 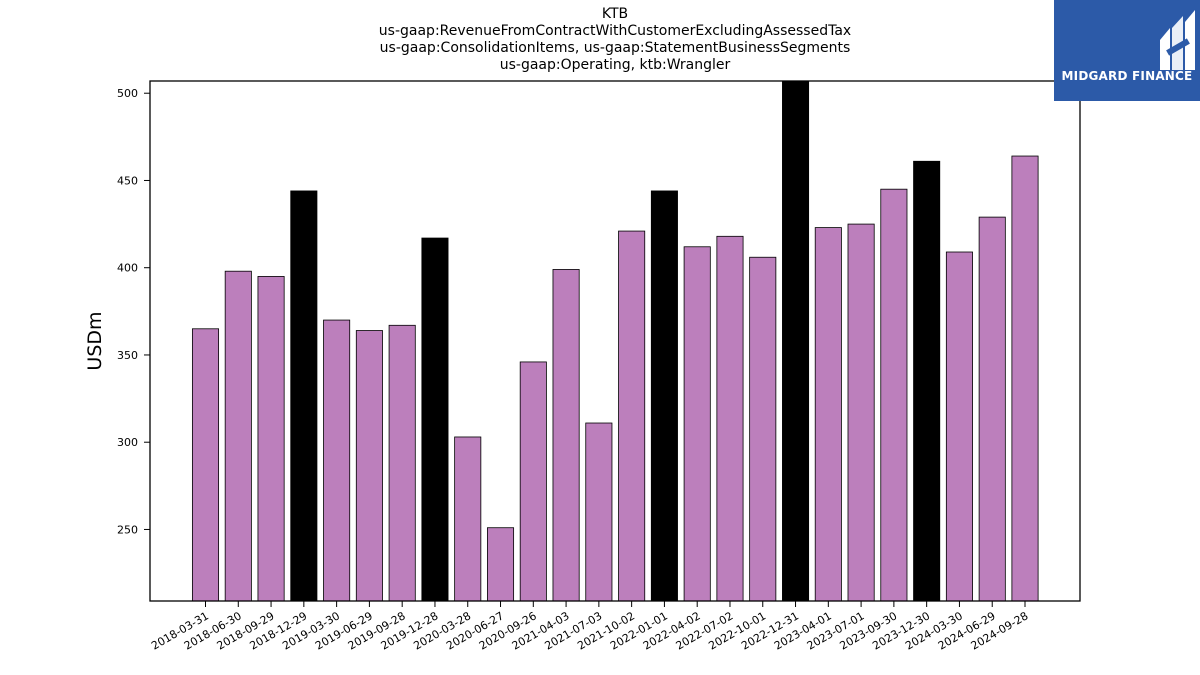 I want to click on logo-mark-icon, so click(x=1177, y=40).